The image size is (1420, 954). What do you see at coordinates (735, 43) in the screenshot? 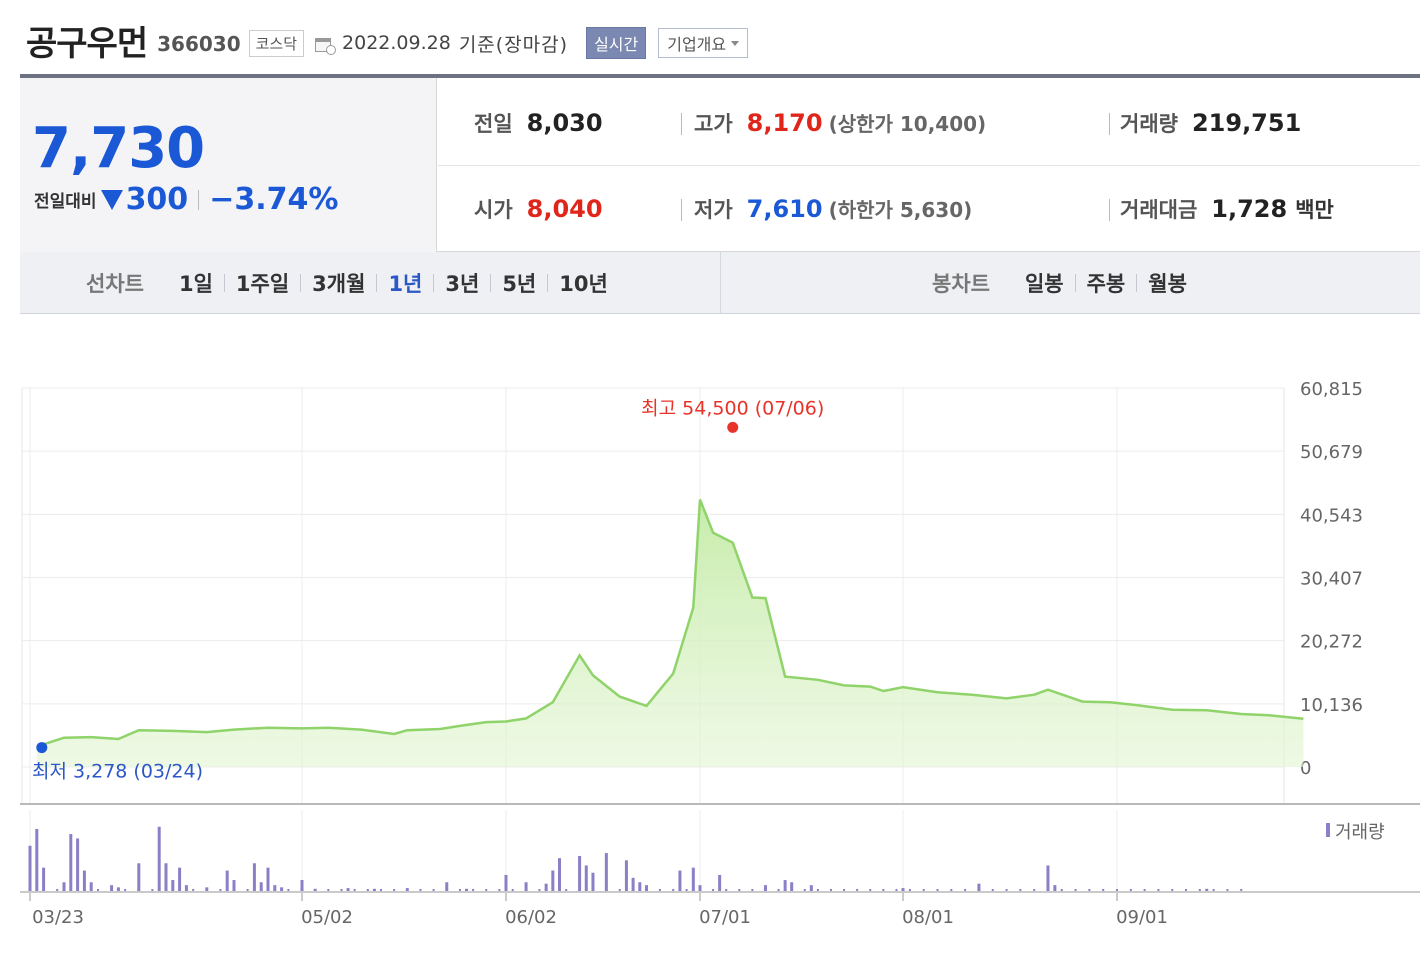
I see `caret-down-icon` at bounding box center [735, 43].